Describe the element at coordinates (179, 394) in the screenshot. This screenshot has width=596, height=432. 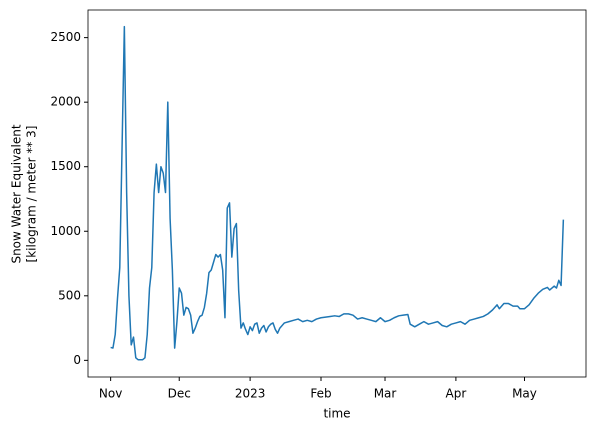
I see `x-tick-label: Dec` at that location.